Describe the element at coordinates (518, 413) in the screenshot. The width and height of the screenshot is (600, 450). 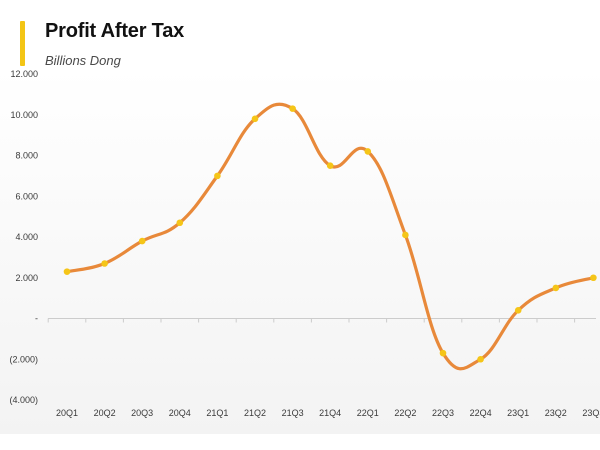
I see `x-tick-label: 23Q1` at that location.